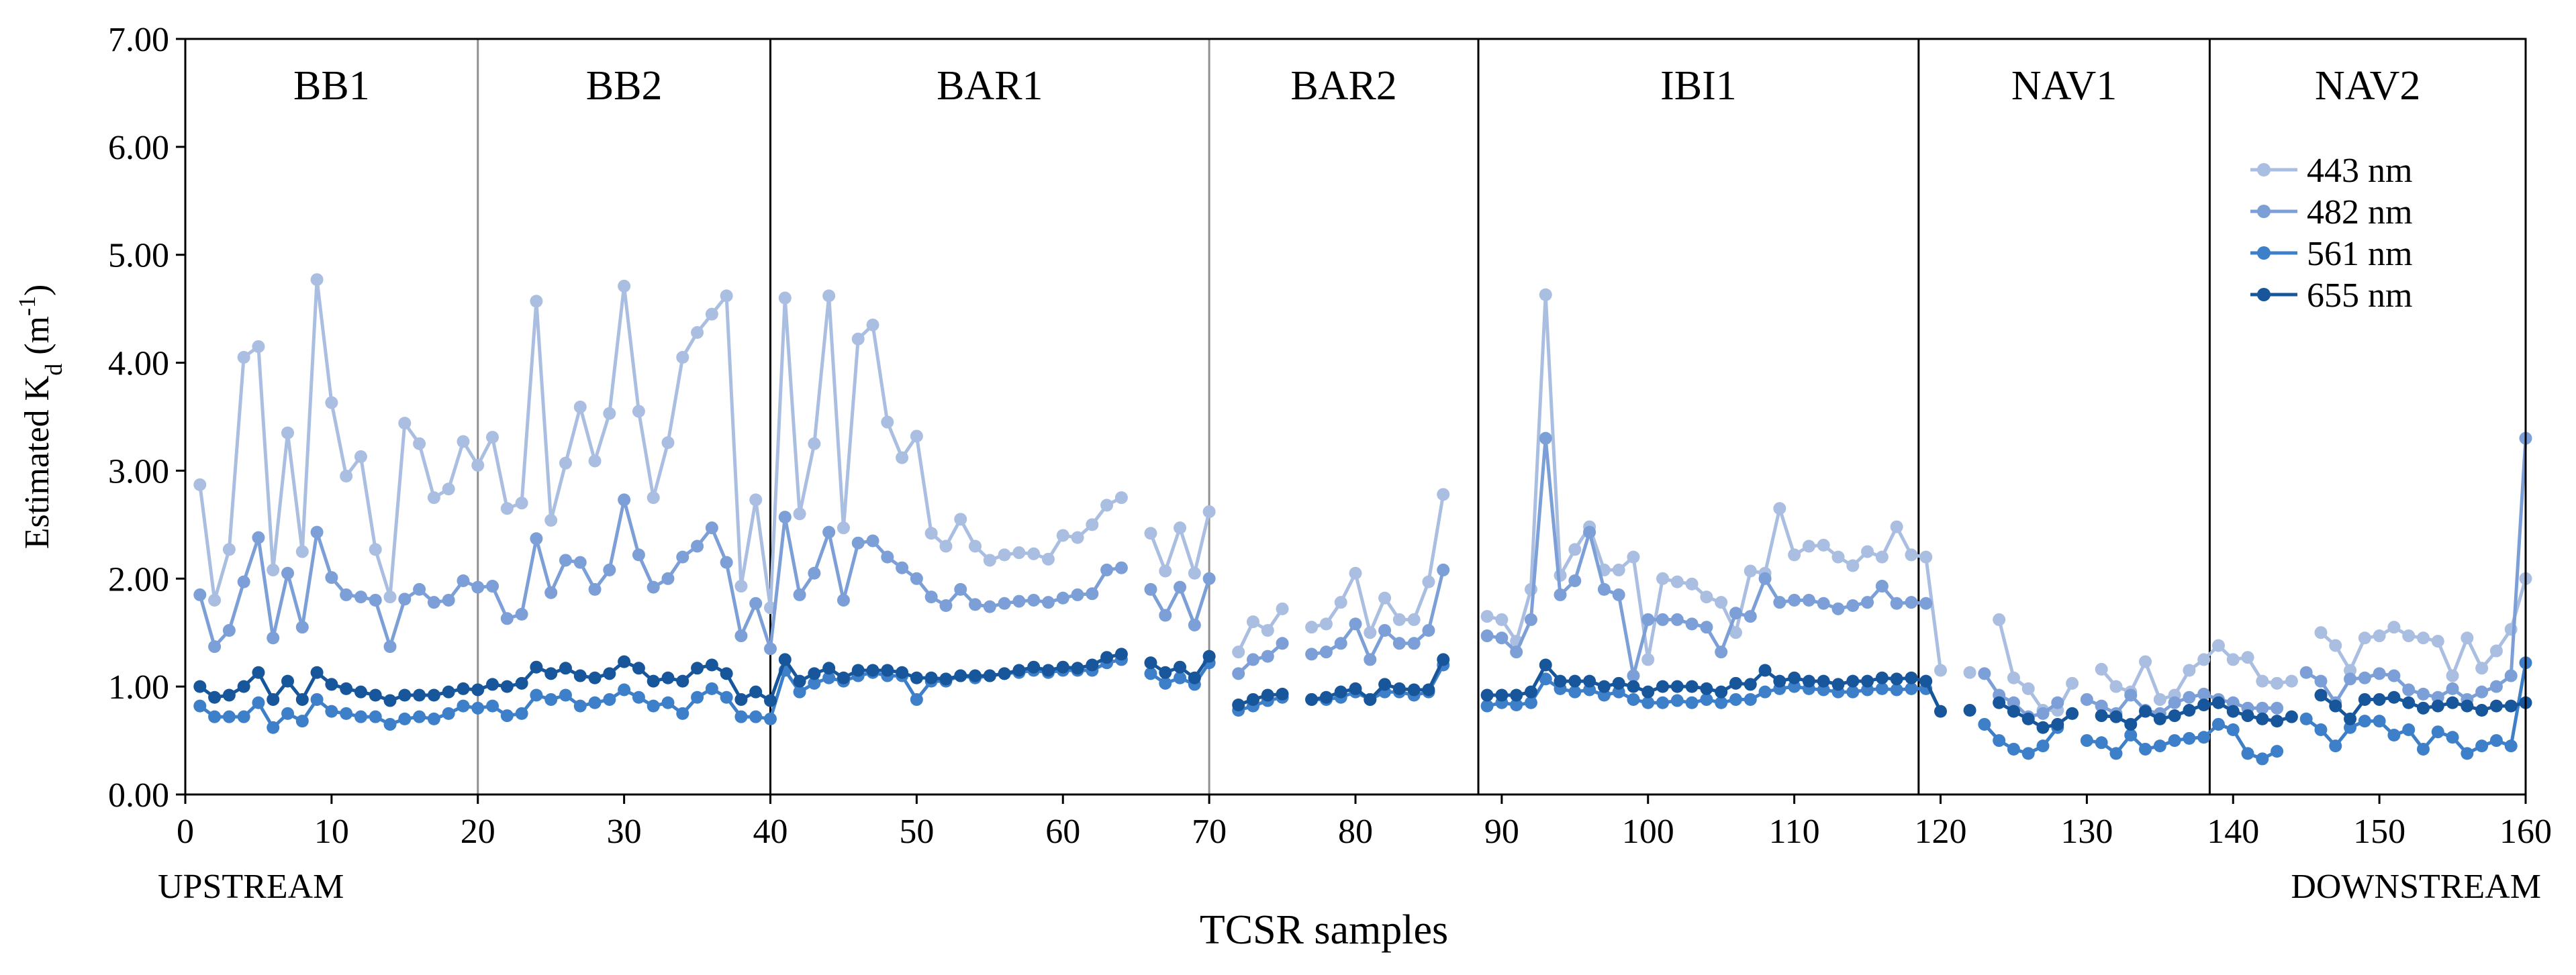 This screenshot has width=2576, height=975. I want to click on x-tick-label-3: 30, so click(624, 832).